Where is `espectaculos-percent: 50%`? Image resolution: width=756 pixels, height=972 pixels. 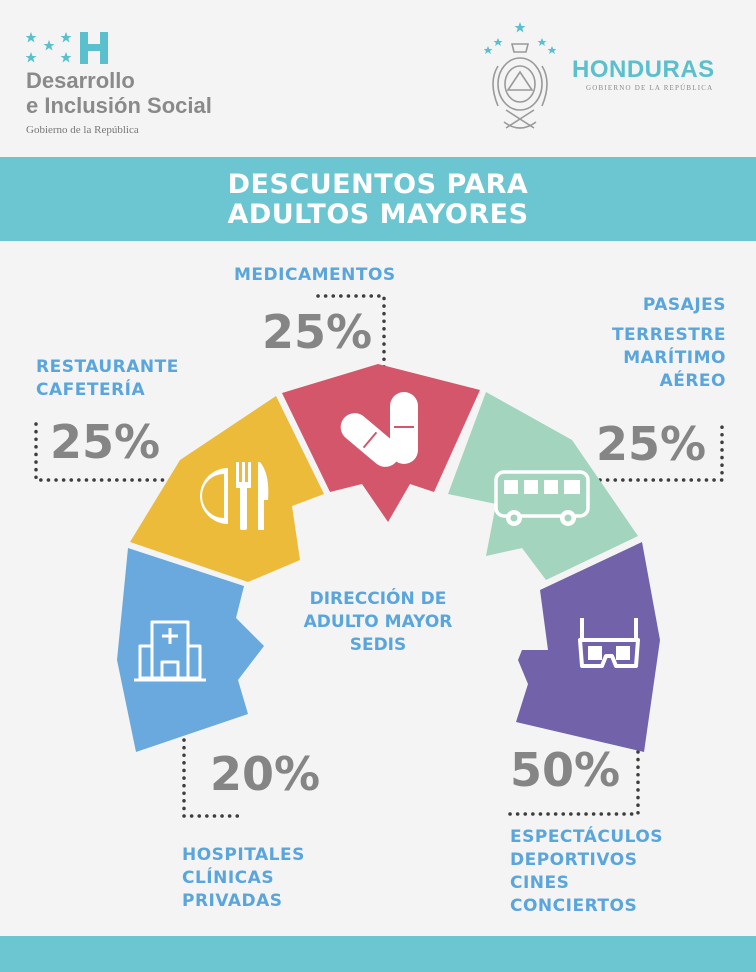
espectaculos-percent: 50% is located at coordinates (565, 770).